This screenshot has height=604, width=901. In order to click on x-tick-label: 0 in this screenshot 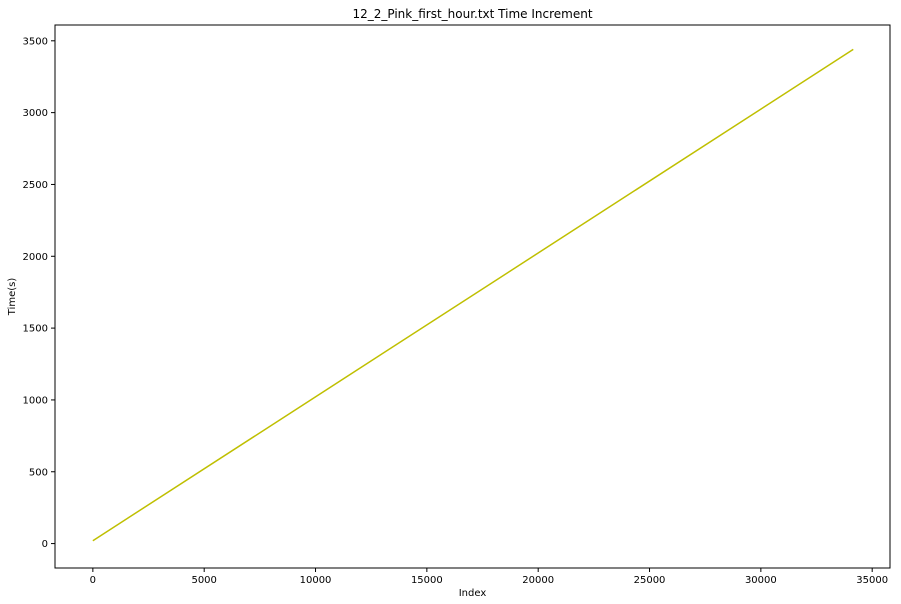, I will do `click(93, 580)`.